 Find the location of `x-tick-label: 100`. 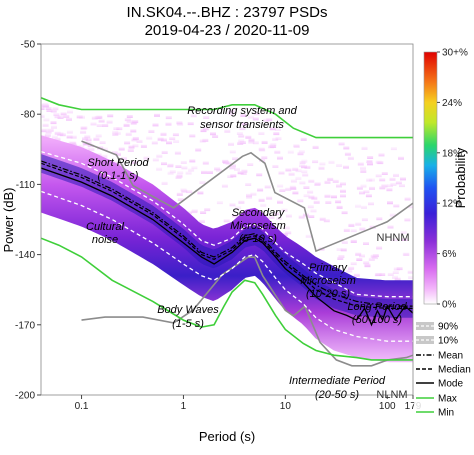

x-tick-label: 100 is located at coordinates (387, 406).